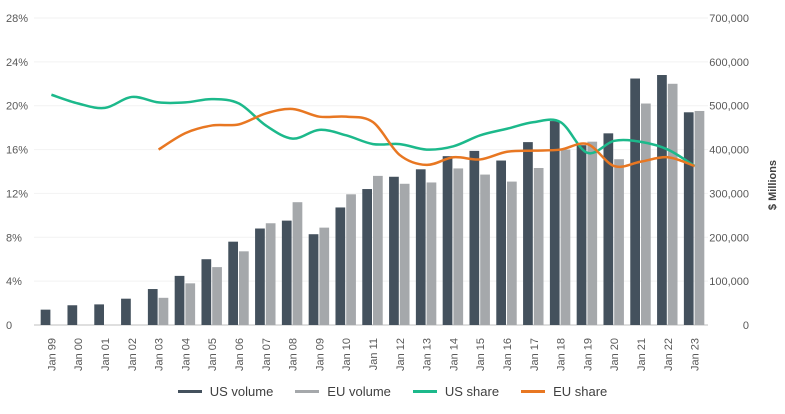 This screenshot has height=414, width=785. Describe the element at coordinates (472, 391) in the screenshot. I see `legend-label-us-share: US share` at that location.